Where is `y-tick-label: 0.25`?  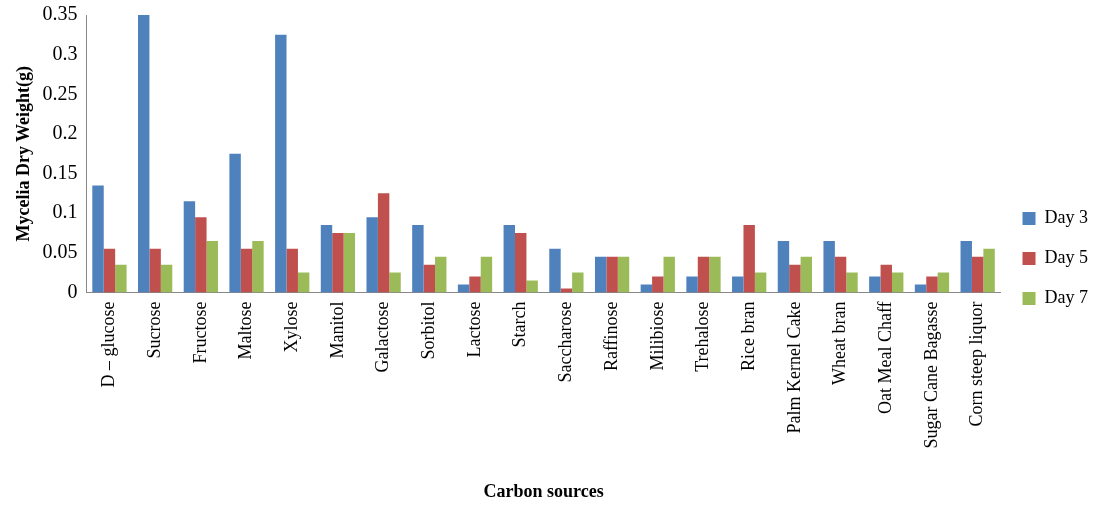
y-tick-label: 0.25 is located at coordinates (60, 92).